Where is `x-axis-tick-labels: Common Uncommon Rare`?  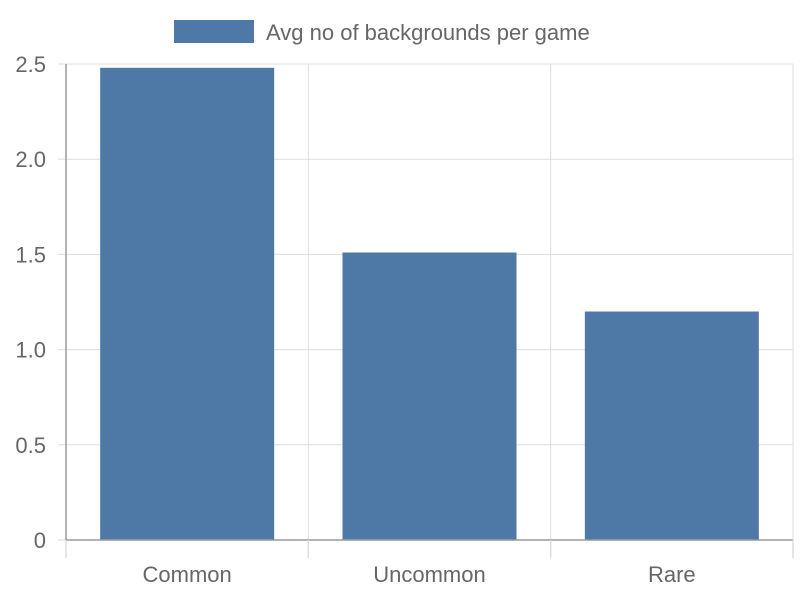 x-axis-tick-labels: Common Uncommon Rare is located at coordinates (419, 574).